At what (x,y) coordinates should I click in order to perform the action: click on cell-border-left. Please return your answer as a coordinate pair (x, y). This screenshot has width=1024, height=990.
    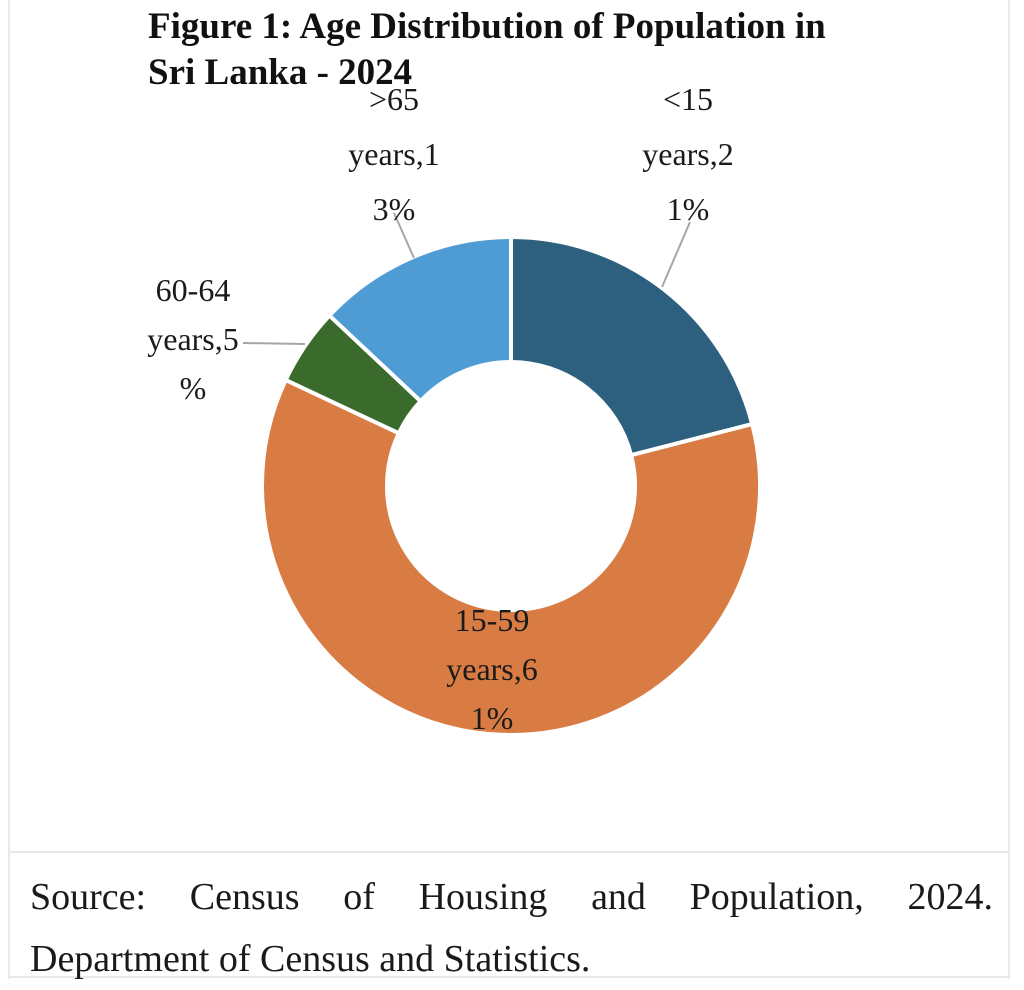
    Looking at the image, I should click on (9, 489).